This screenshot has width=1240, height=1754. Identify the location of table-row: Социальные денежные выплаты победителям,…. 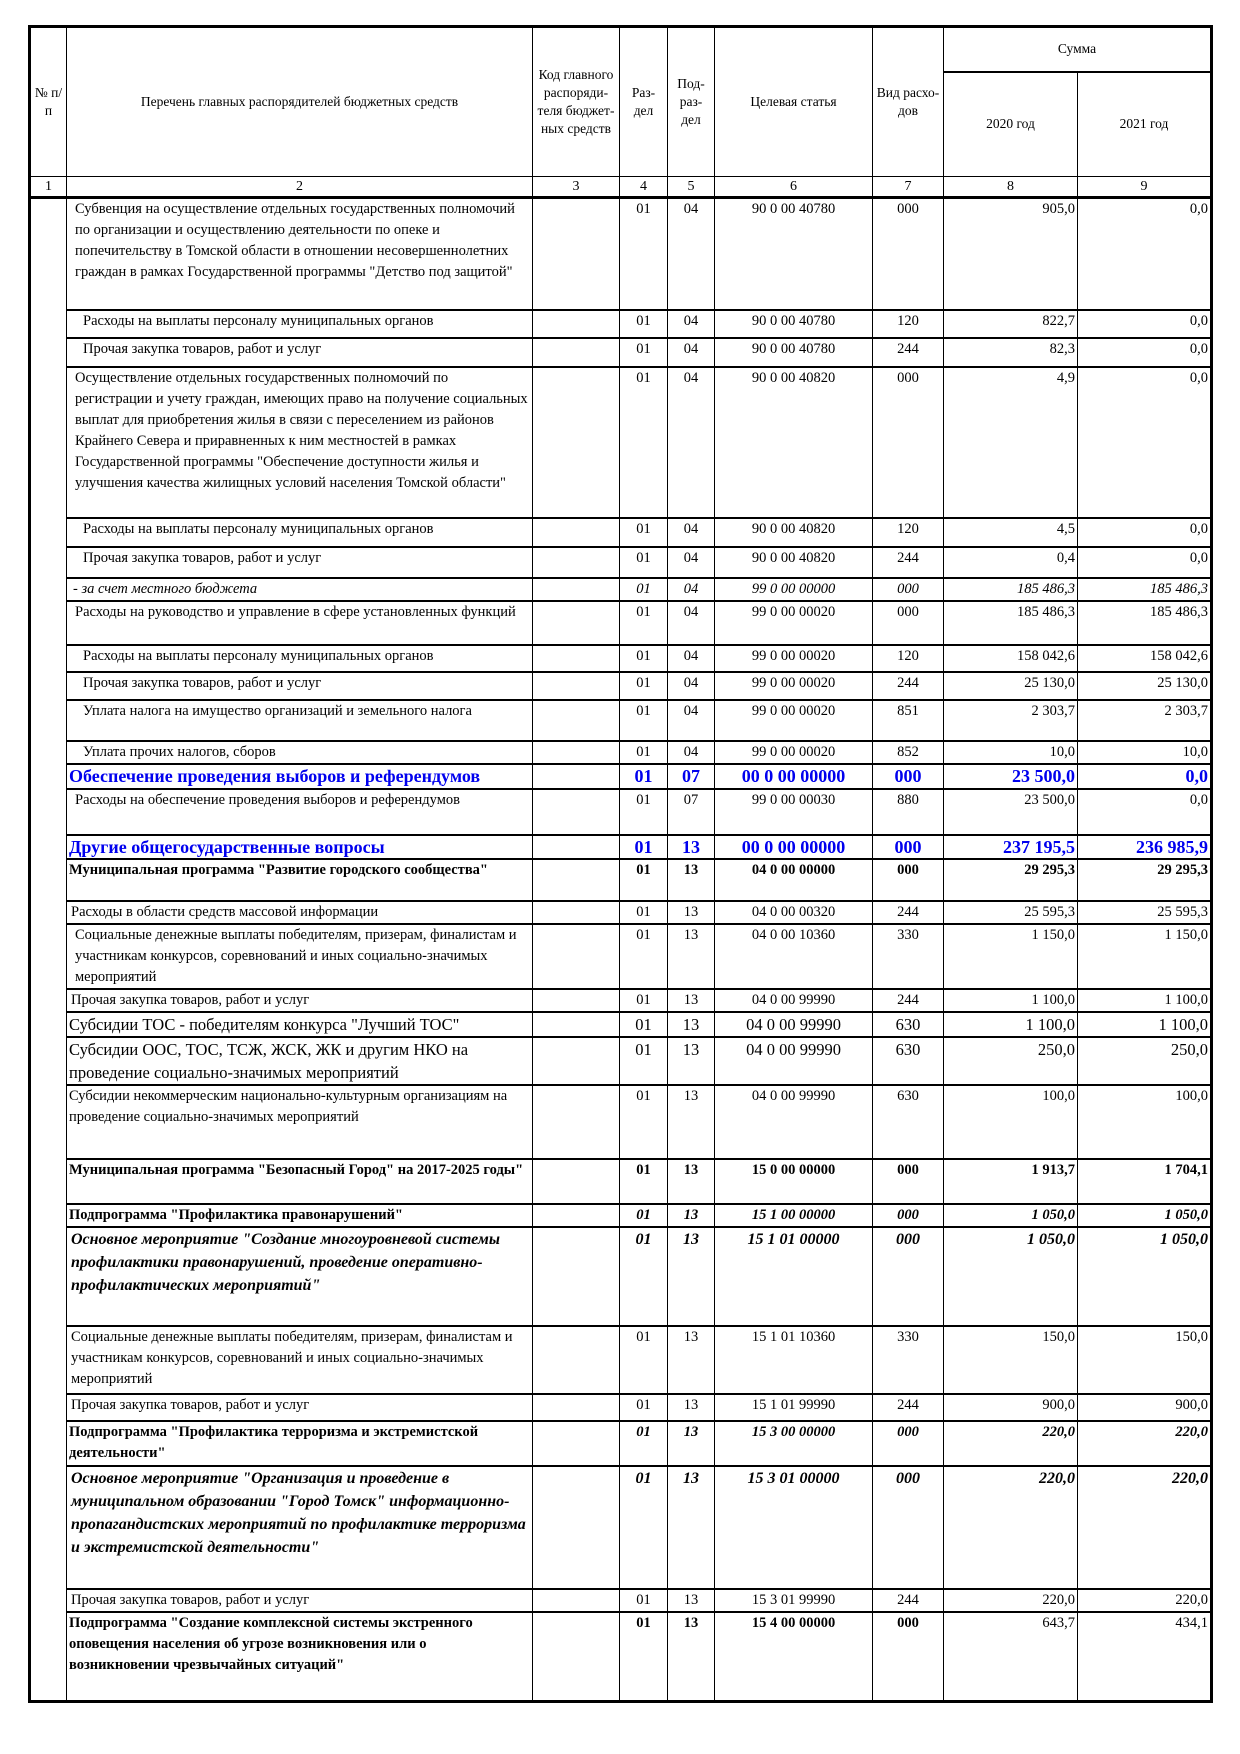
(621, 1359).